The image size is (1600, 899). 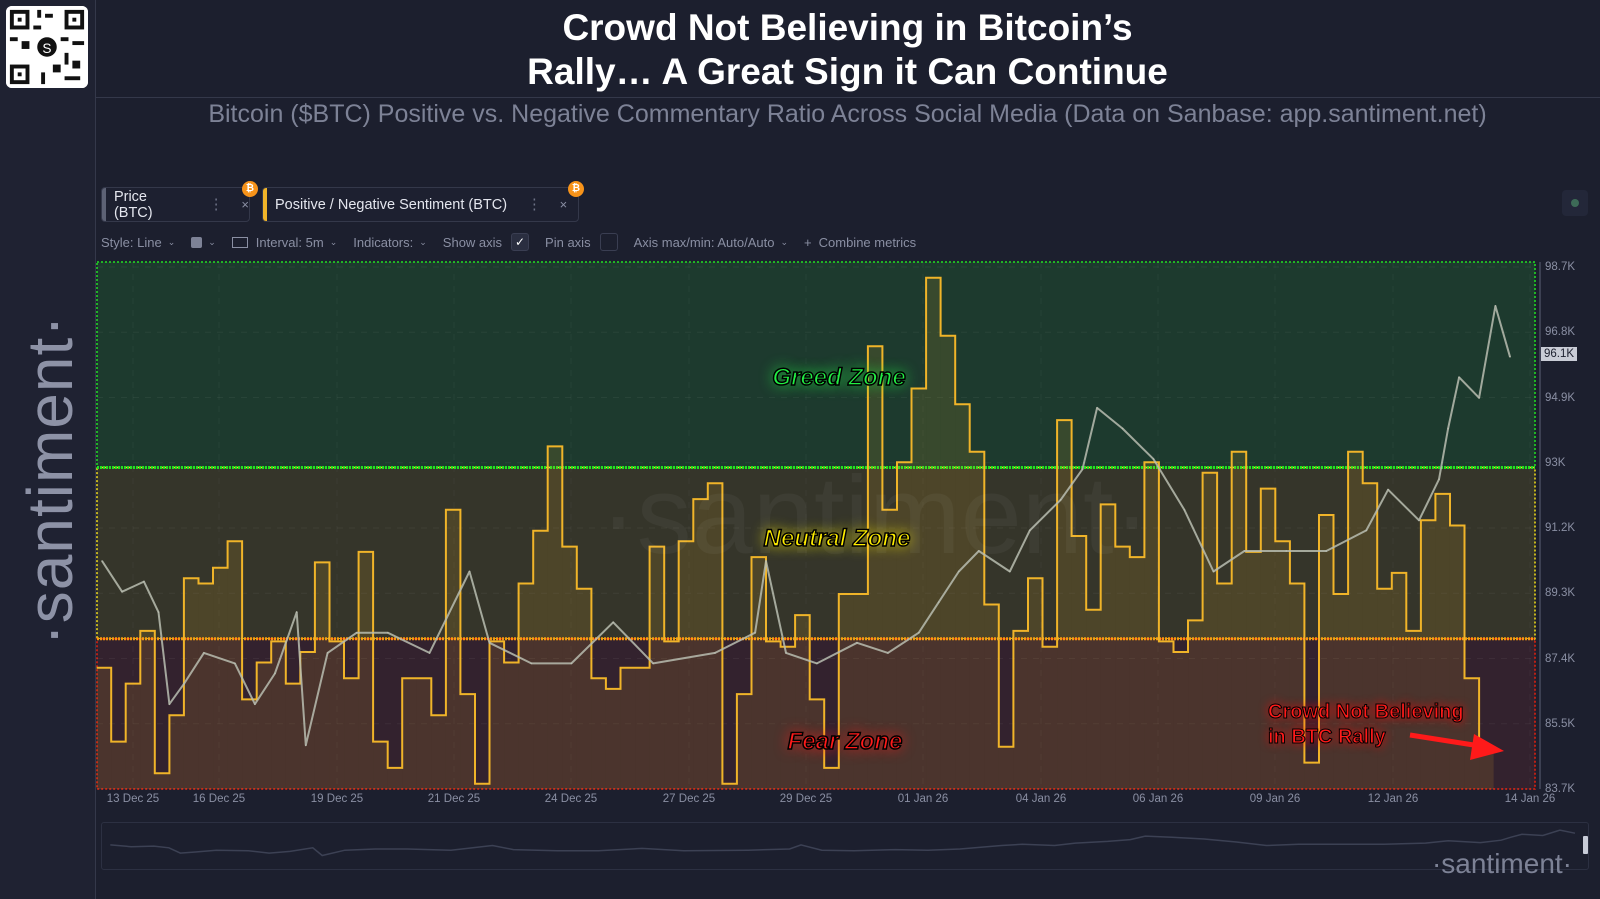 What do you see at coordinates (568, 242) in the screenshot?
I see `pin-axis-label: Pin axis` at bounding box center [568, 242].